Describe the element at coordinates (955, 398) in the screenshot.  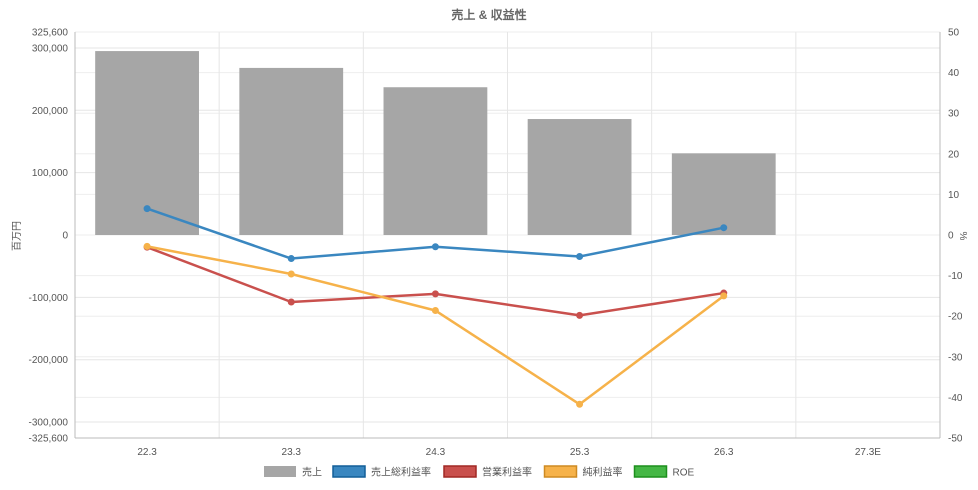
I see `right-tick-label: -40` at that location.